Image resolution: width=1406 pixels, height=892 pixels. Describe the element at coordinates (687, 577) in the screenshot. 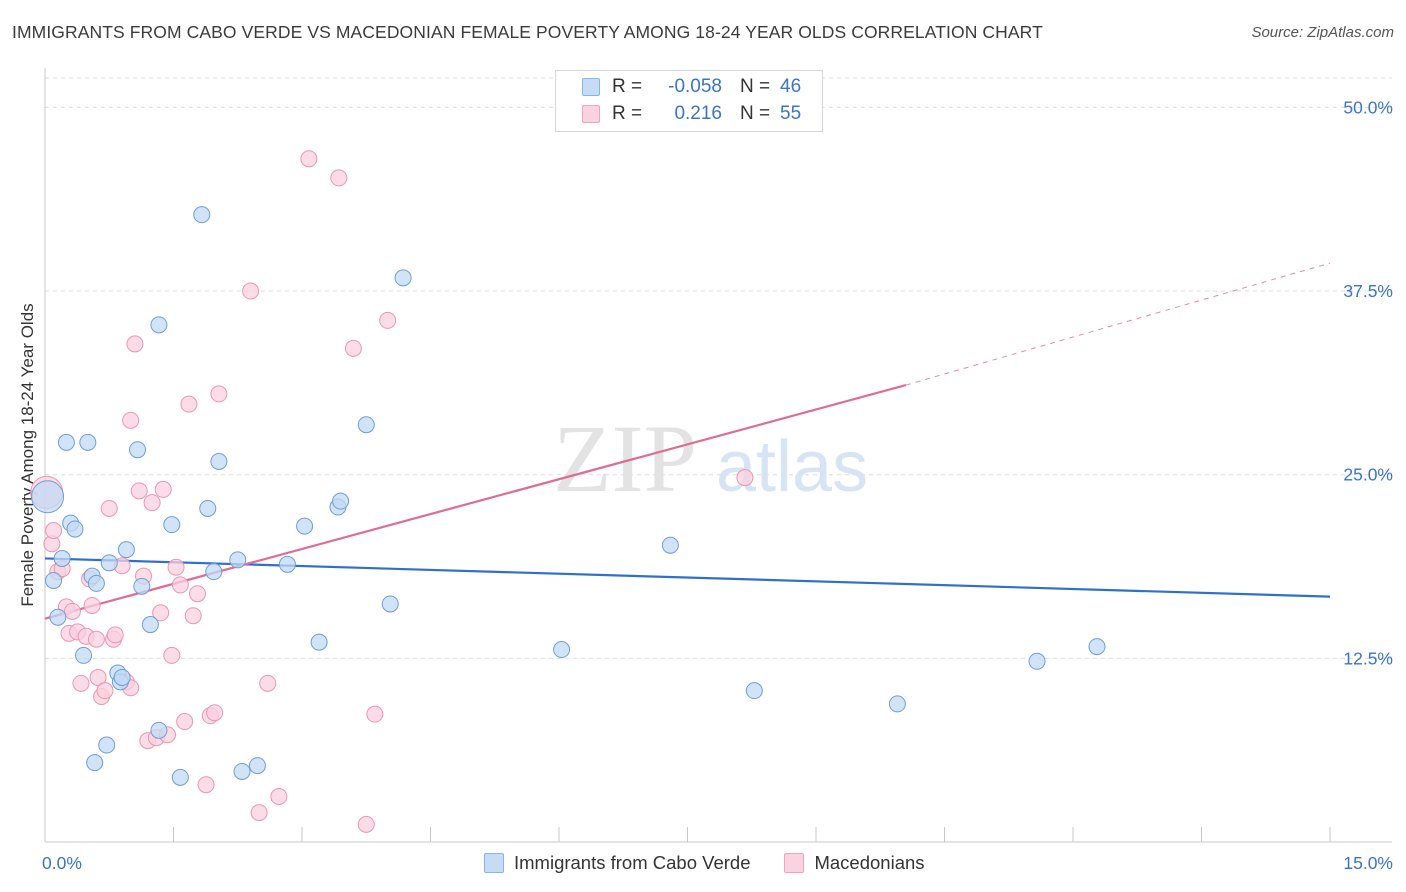

I see `trend-line` at that location.